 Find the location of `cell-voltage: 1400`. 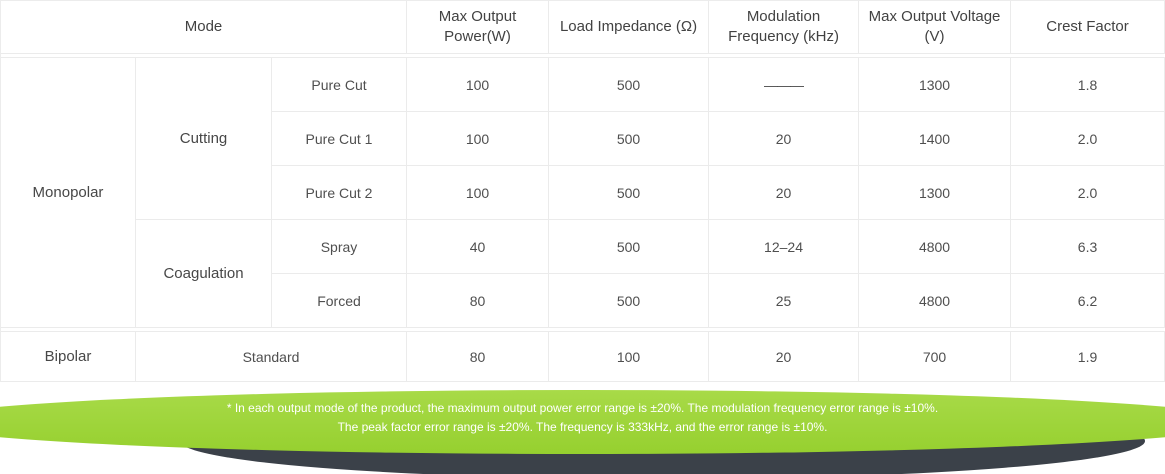

cell-voltage: 1400 is located at coordinates (935, 139).